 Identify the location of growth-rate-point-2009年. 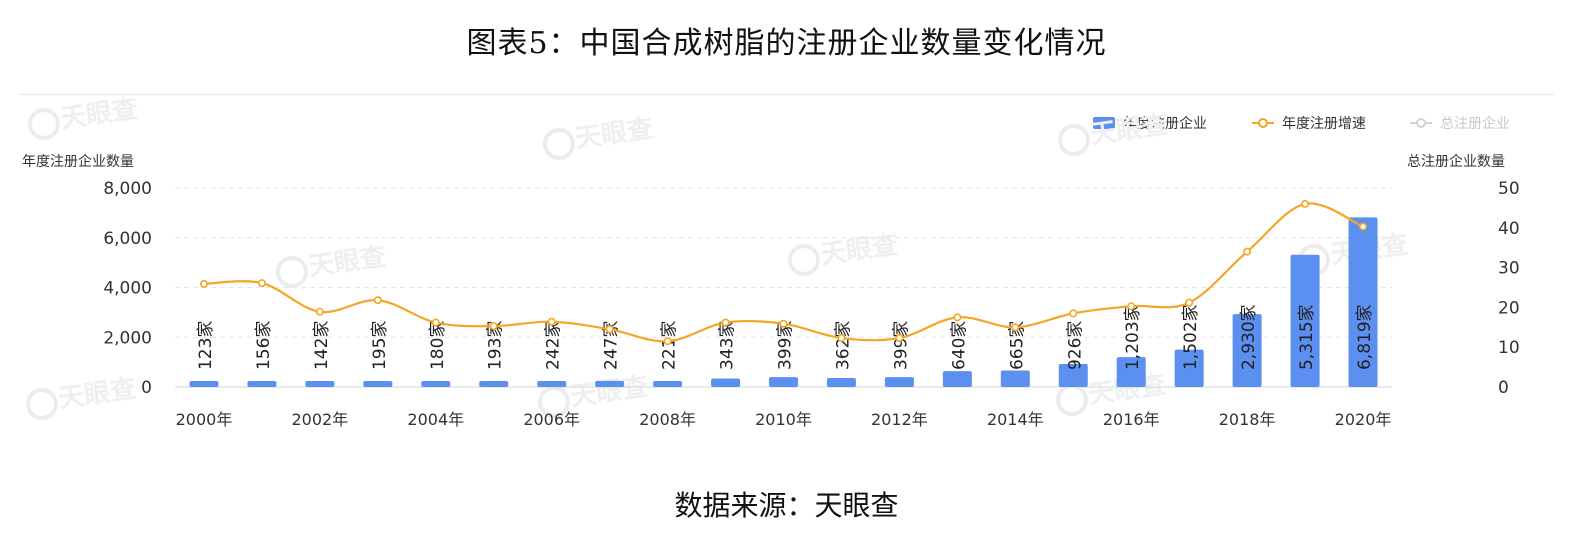
(725, 322).